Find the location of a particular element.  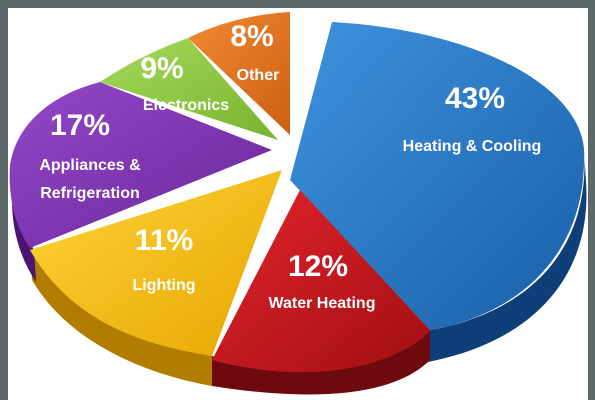

water-name-label: Water Heating is located at coordinates (322, 303).